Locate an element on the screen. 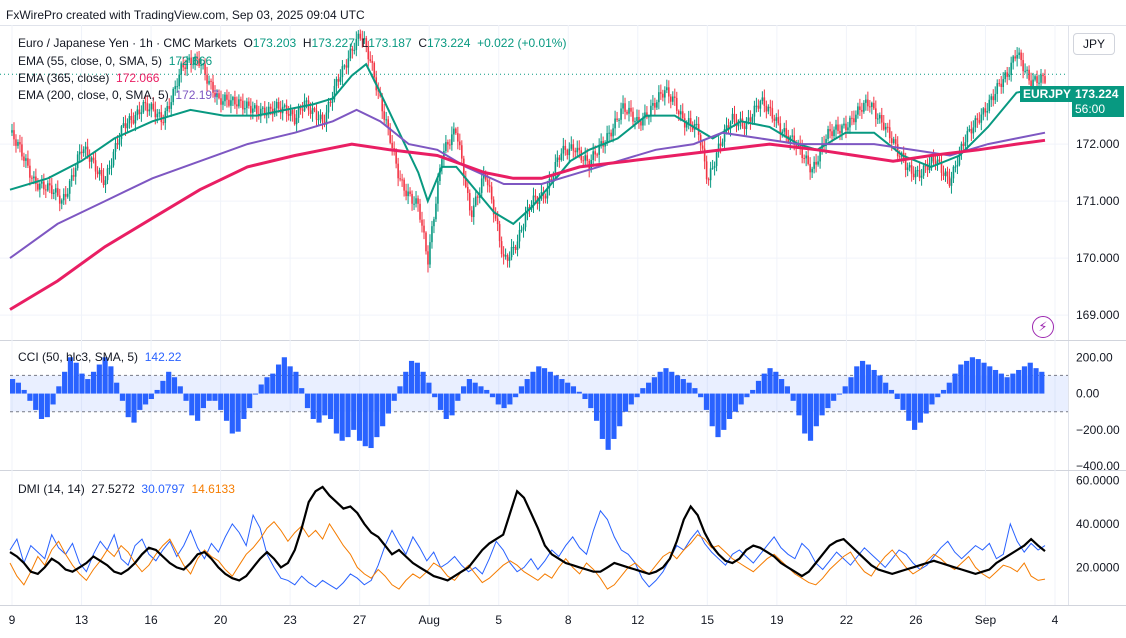  cci-axis-tick: −200.00 is located at coordinates (1098, 430).